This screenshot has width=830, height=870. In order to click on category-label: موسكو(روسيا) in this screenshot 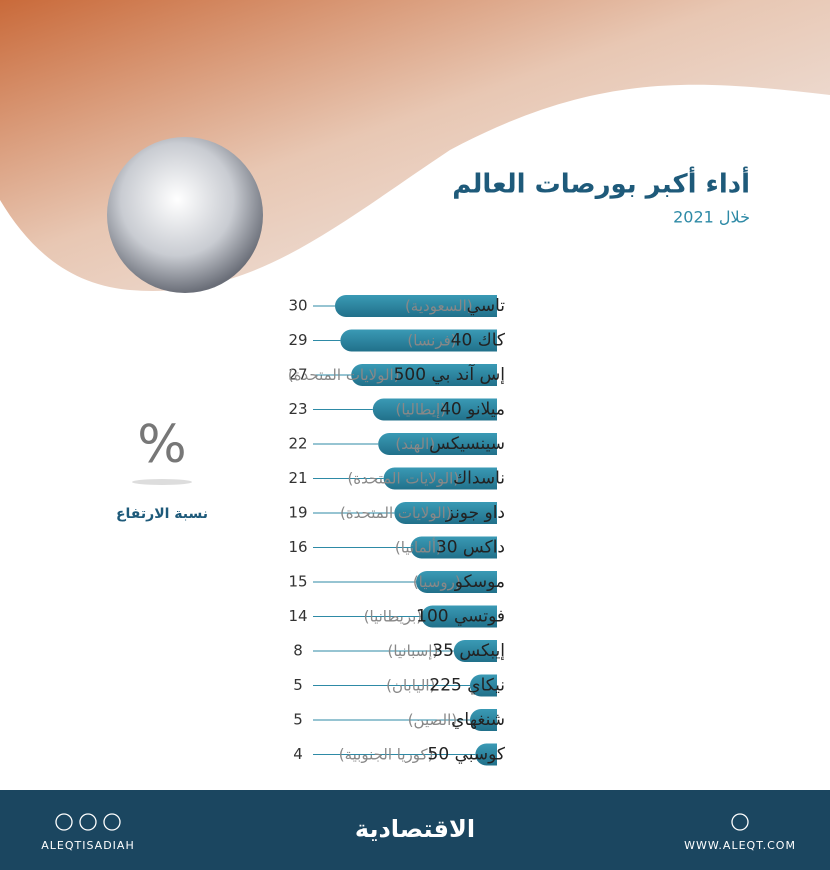, I will do `click(459, 582)`.